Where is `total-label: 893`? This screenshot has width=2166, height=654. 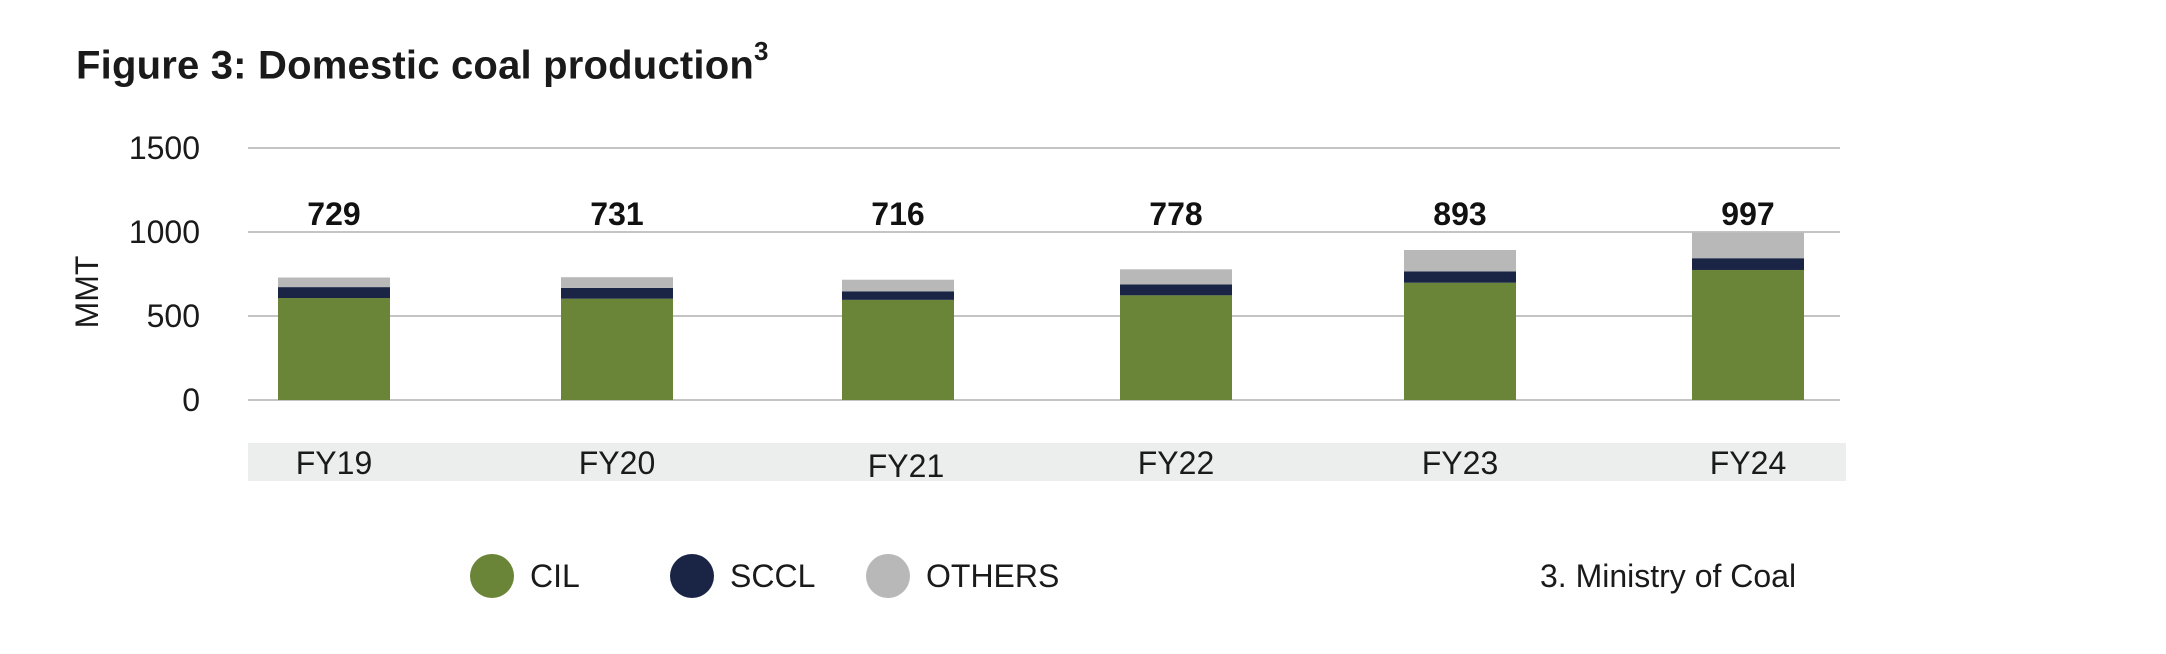 total-label: 893 is located at coordinates (1459, 214).